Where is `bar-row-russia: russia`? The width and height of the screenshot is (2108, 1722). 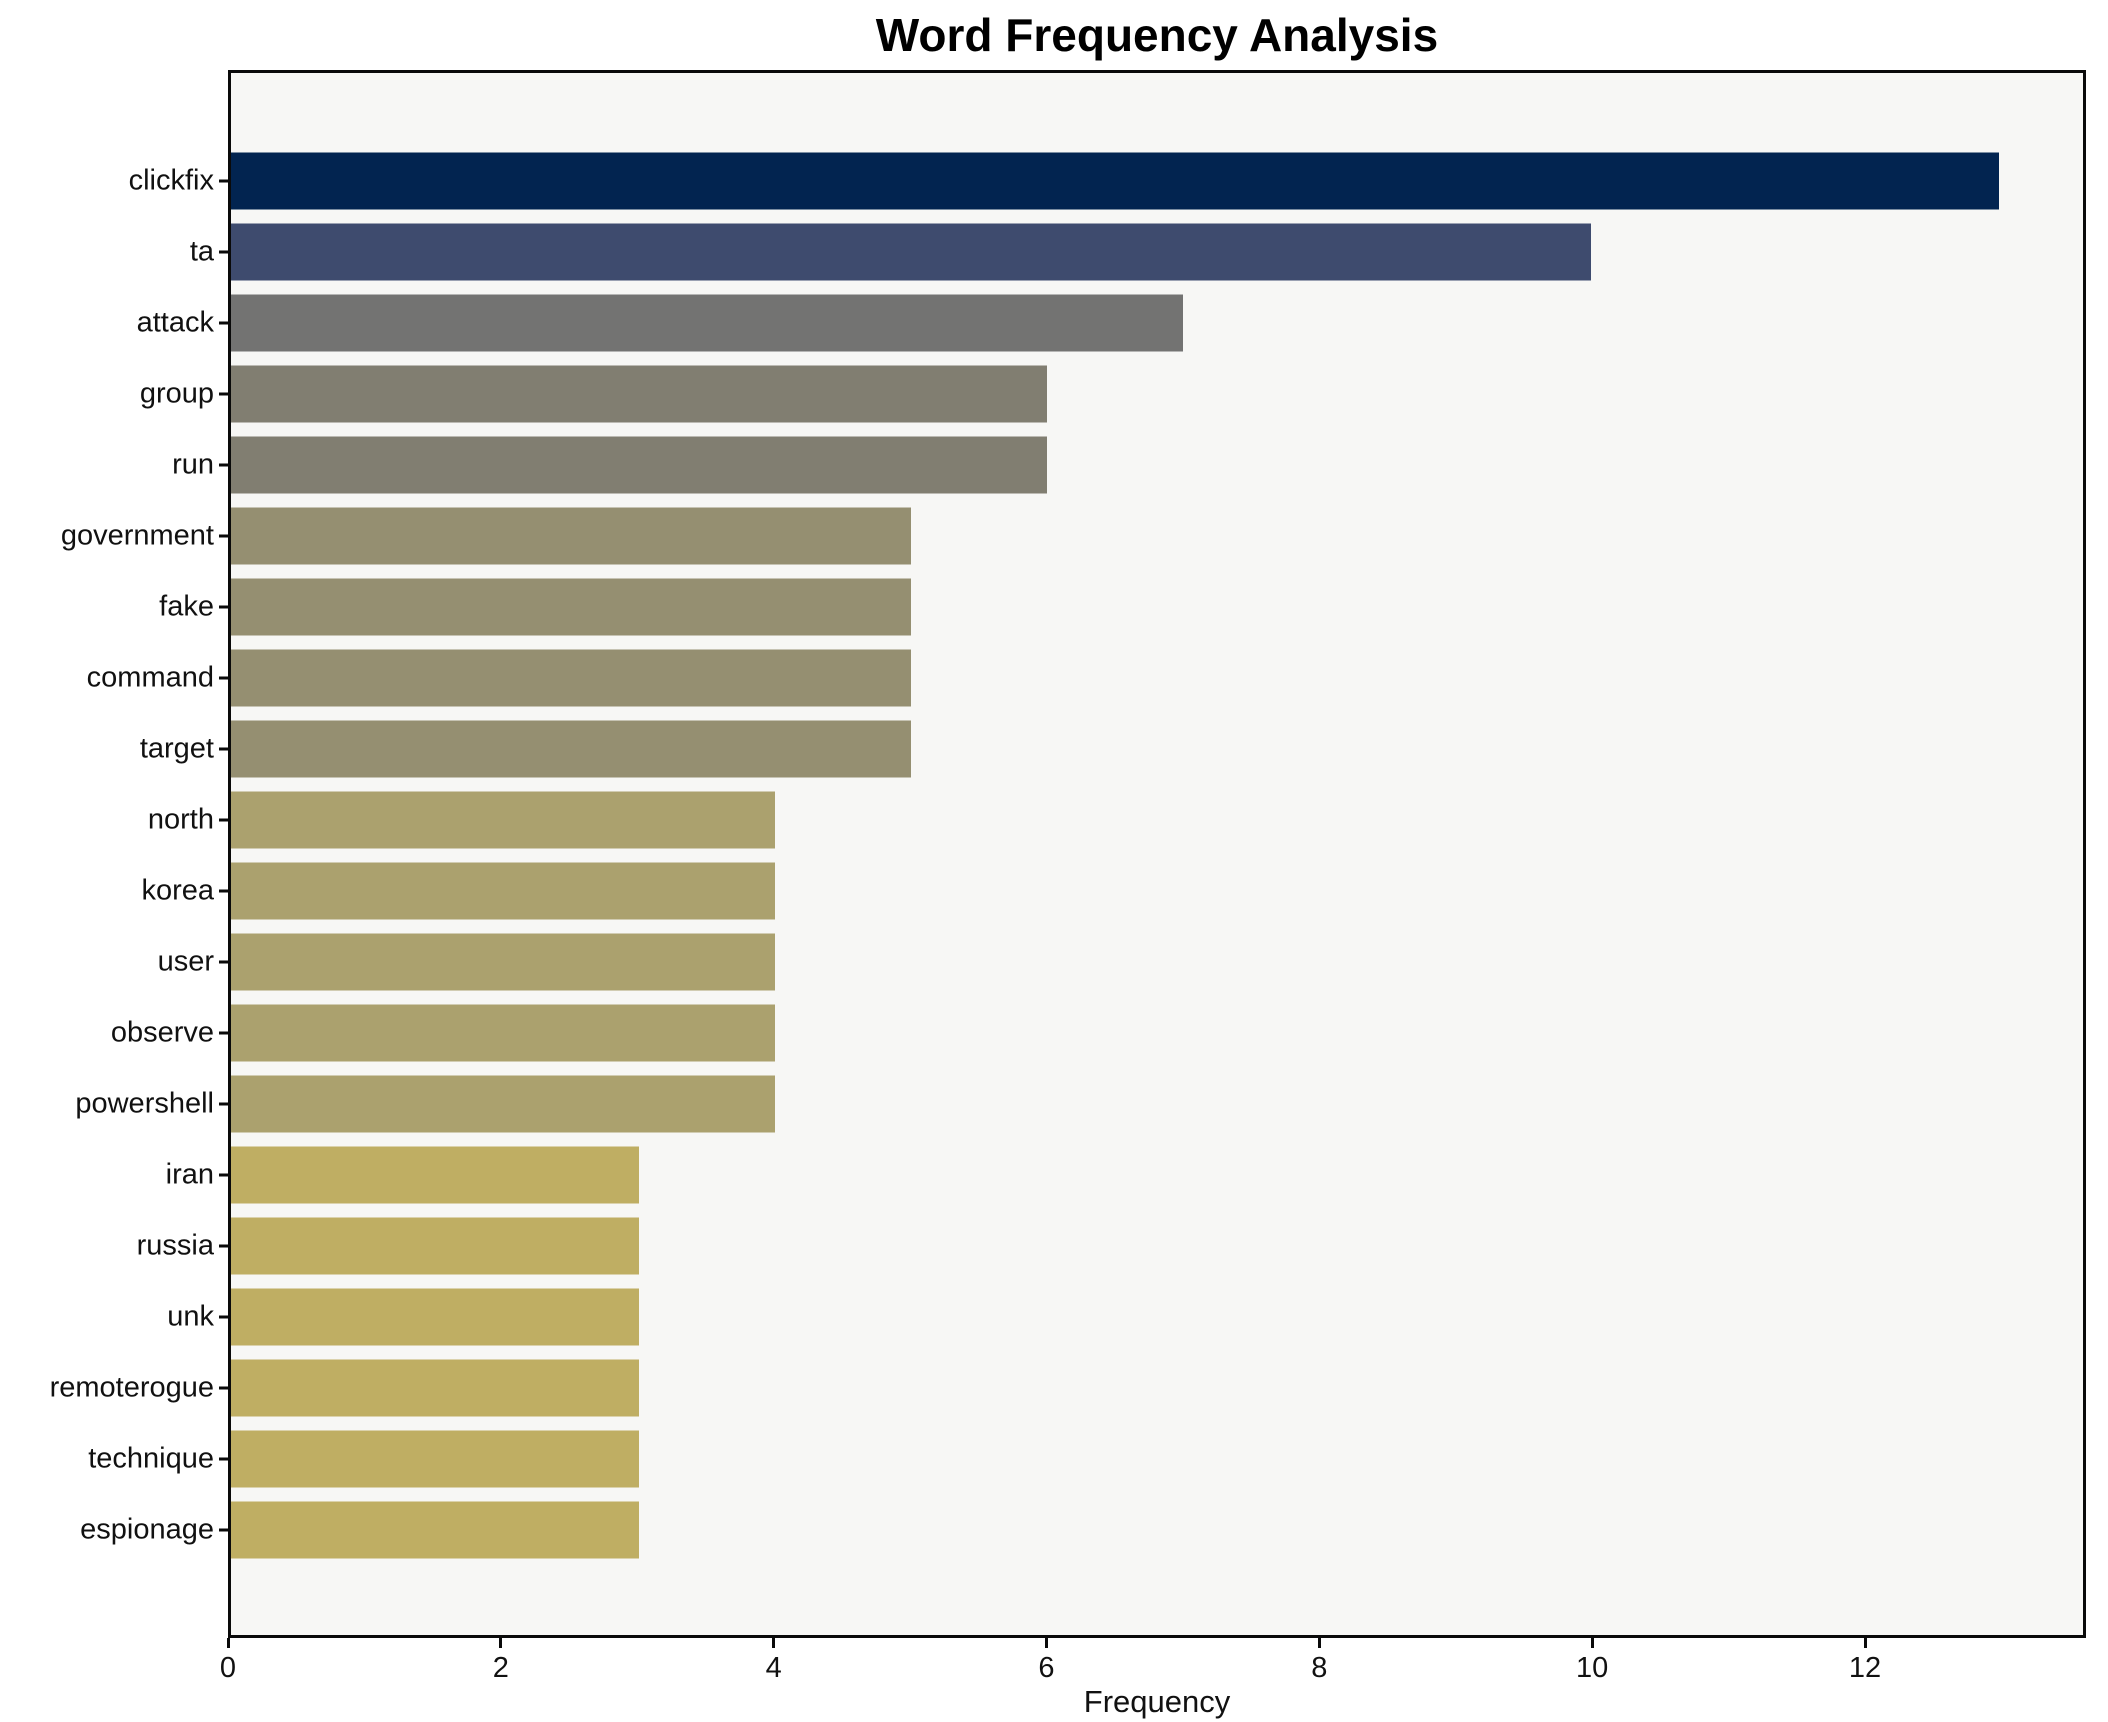 bar-row-russia: russia is located at coordinates (1110, 1245).